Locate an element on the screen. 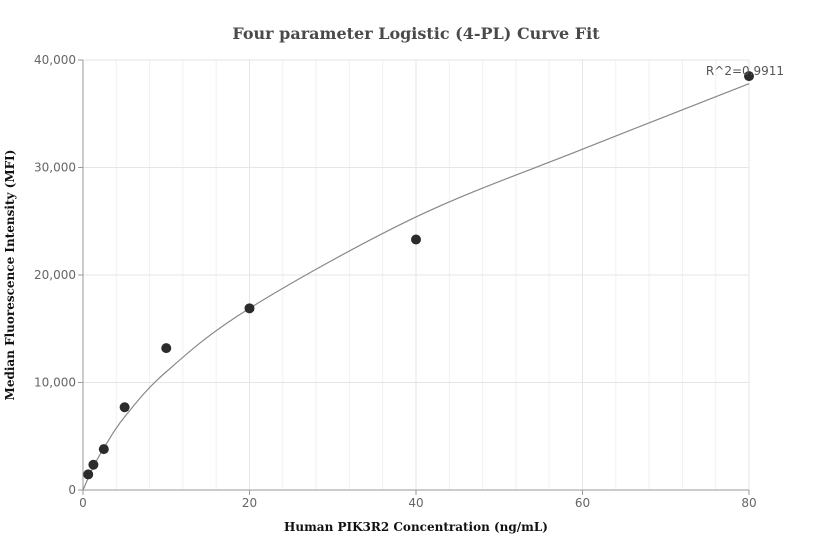 This screenshot has height=560, width=832. x-axis-label: Human PIK3R2 Concentration (ng/mL) is located at coordinates (416, 527).